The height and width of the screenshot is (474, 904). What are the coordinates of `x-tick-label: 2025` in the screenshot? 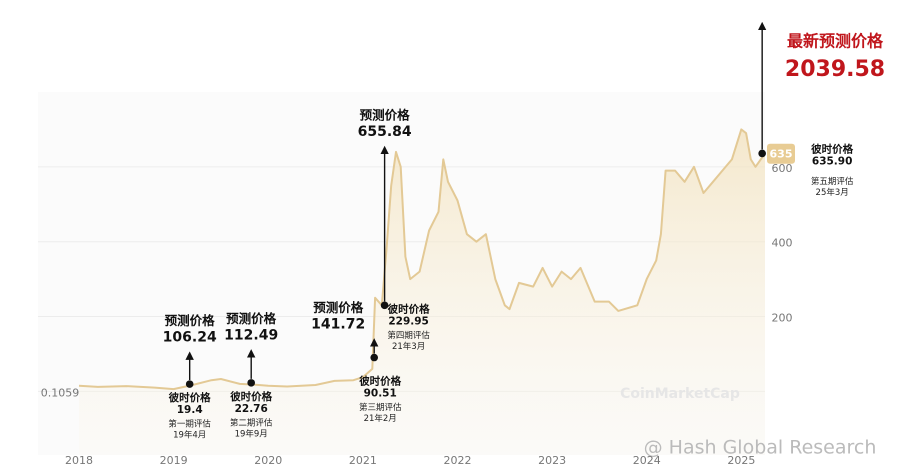 It's located at (741, 460).